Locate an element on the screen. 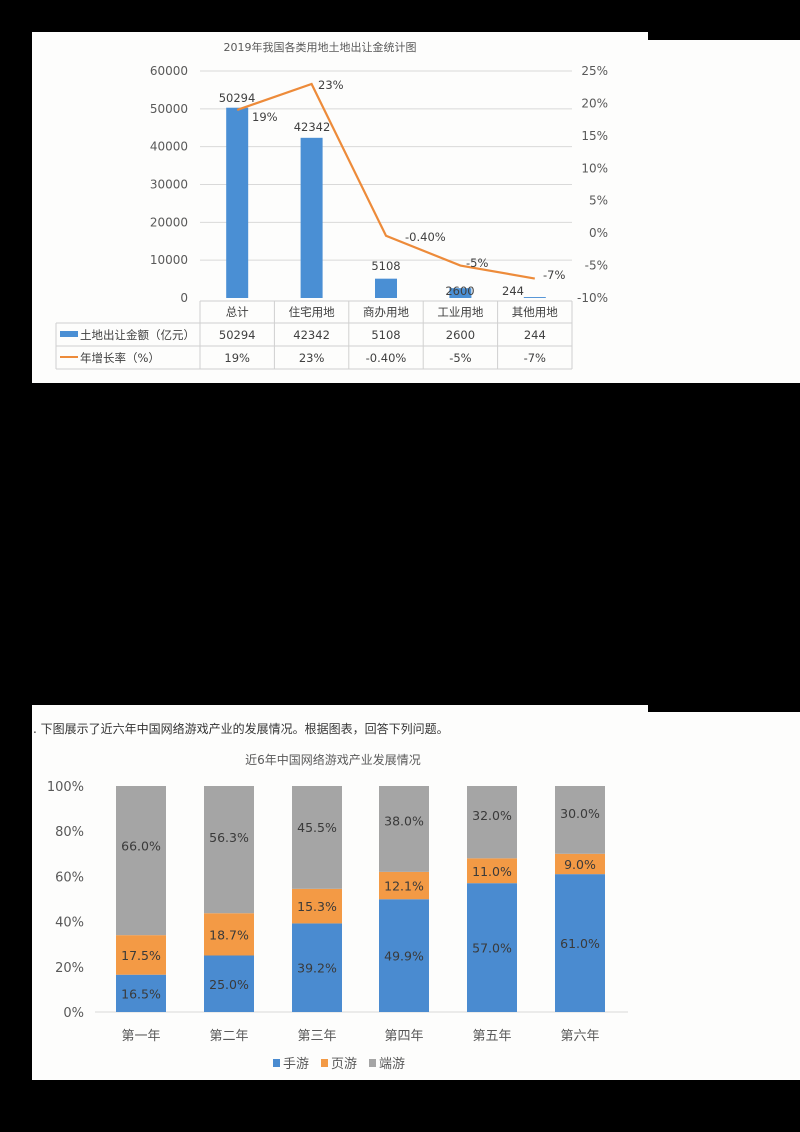 Image resolution: width=800 pixels, height=1132 pixels. growth-rate-line is located at coordinates (385, 181).